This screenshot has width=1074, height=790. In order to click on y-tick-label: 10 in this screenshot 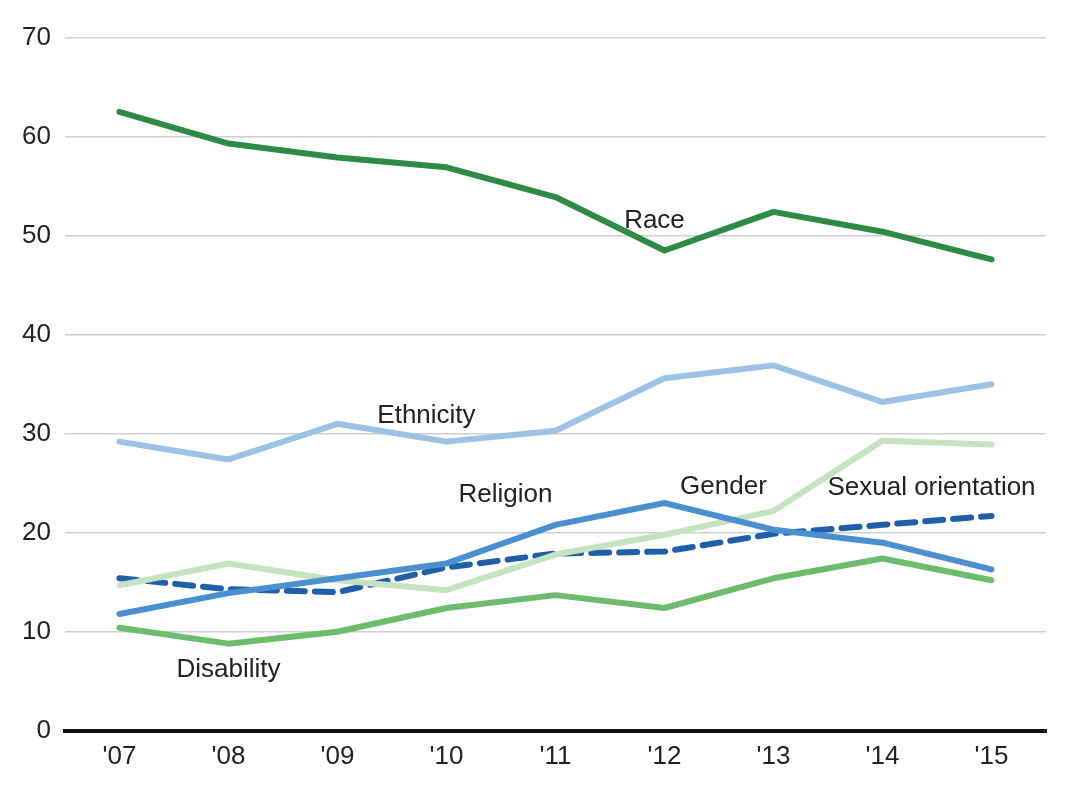, I will do `click(36, 629)`.